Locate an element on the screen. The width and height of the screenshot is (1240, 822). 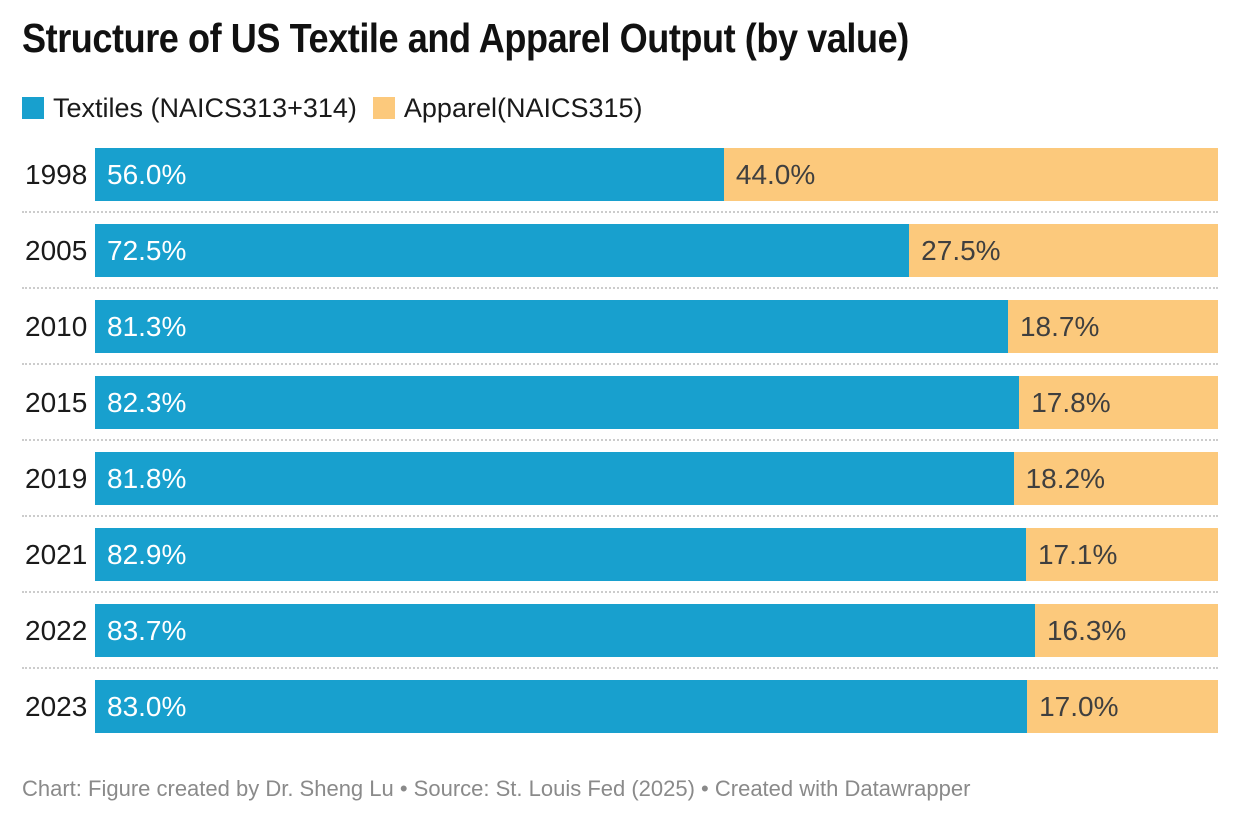
textiles-value-label: 81.8% is located at coordinates (147, 478).